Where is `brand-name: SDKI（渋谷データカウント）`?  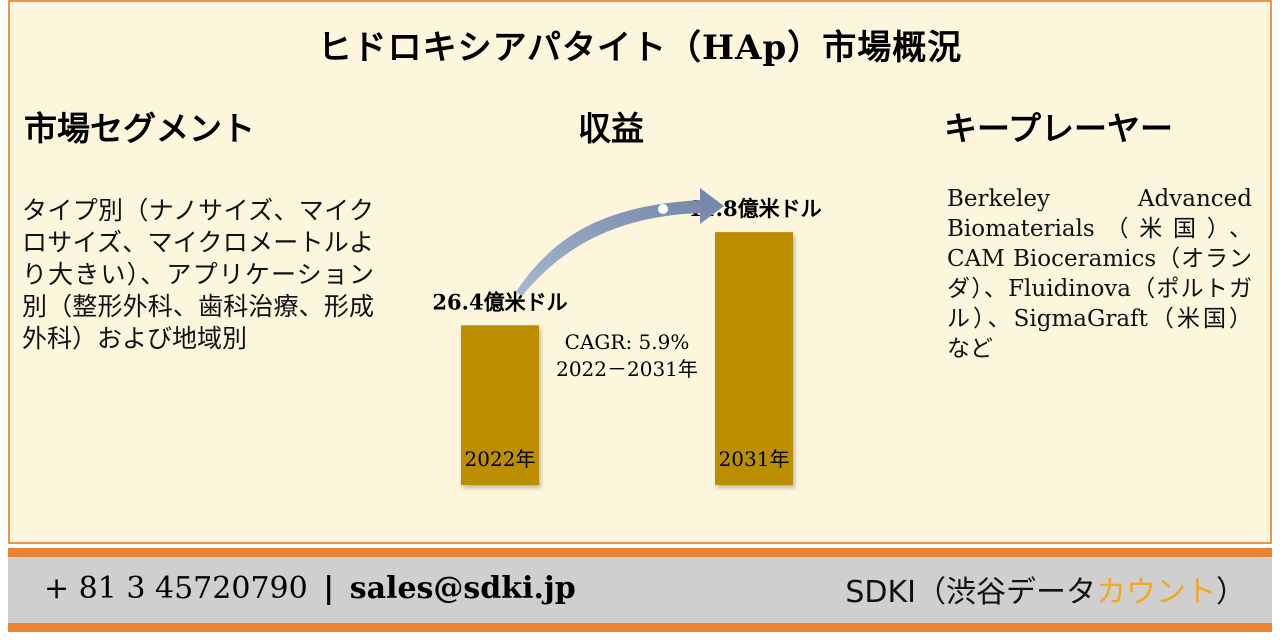
brand-name: SDKI（渋谷データカウント） is located at coordinates (1045, 589).